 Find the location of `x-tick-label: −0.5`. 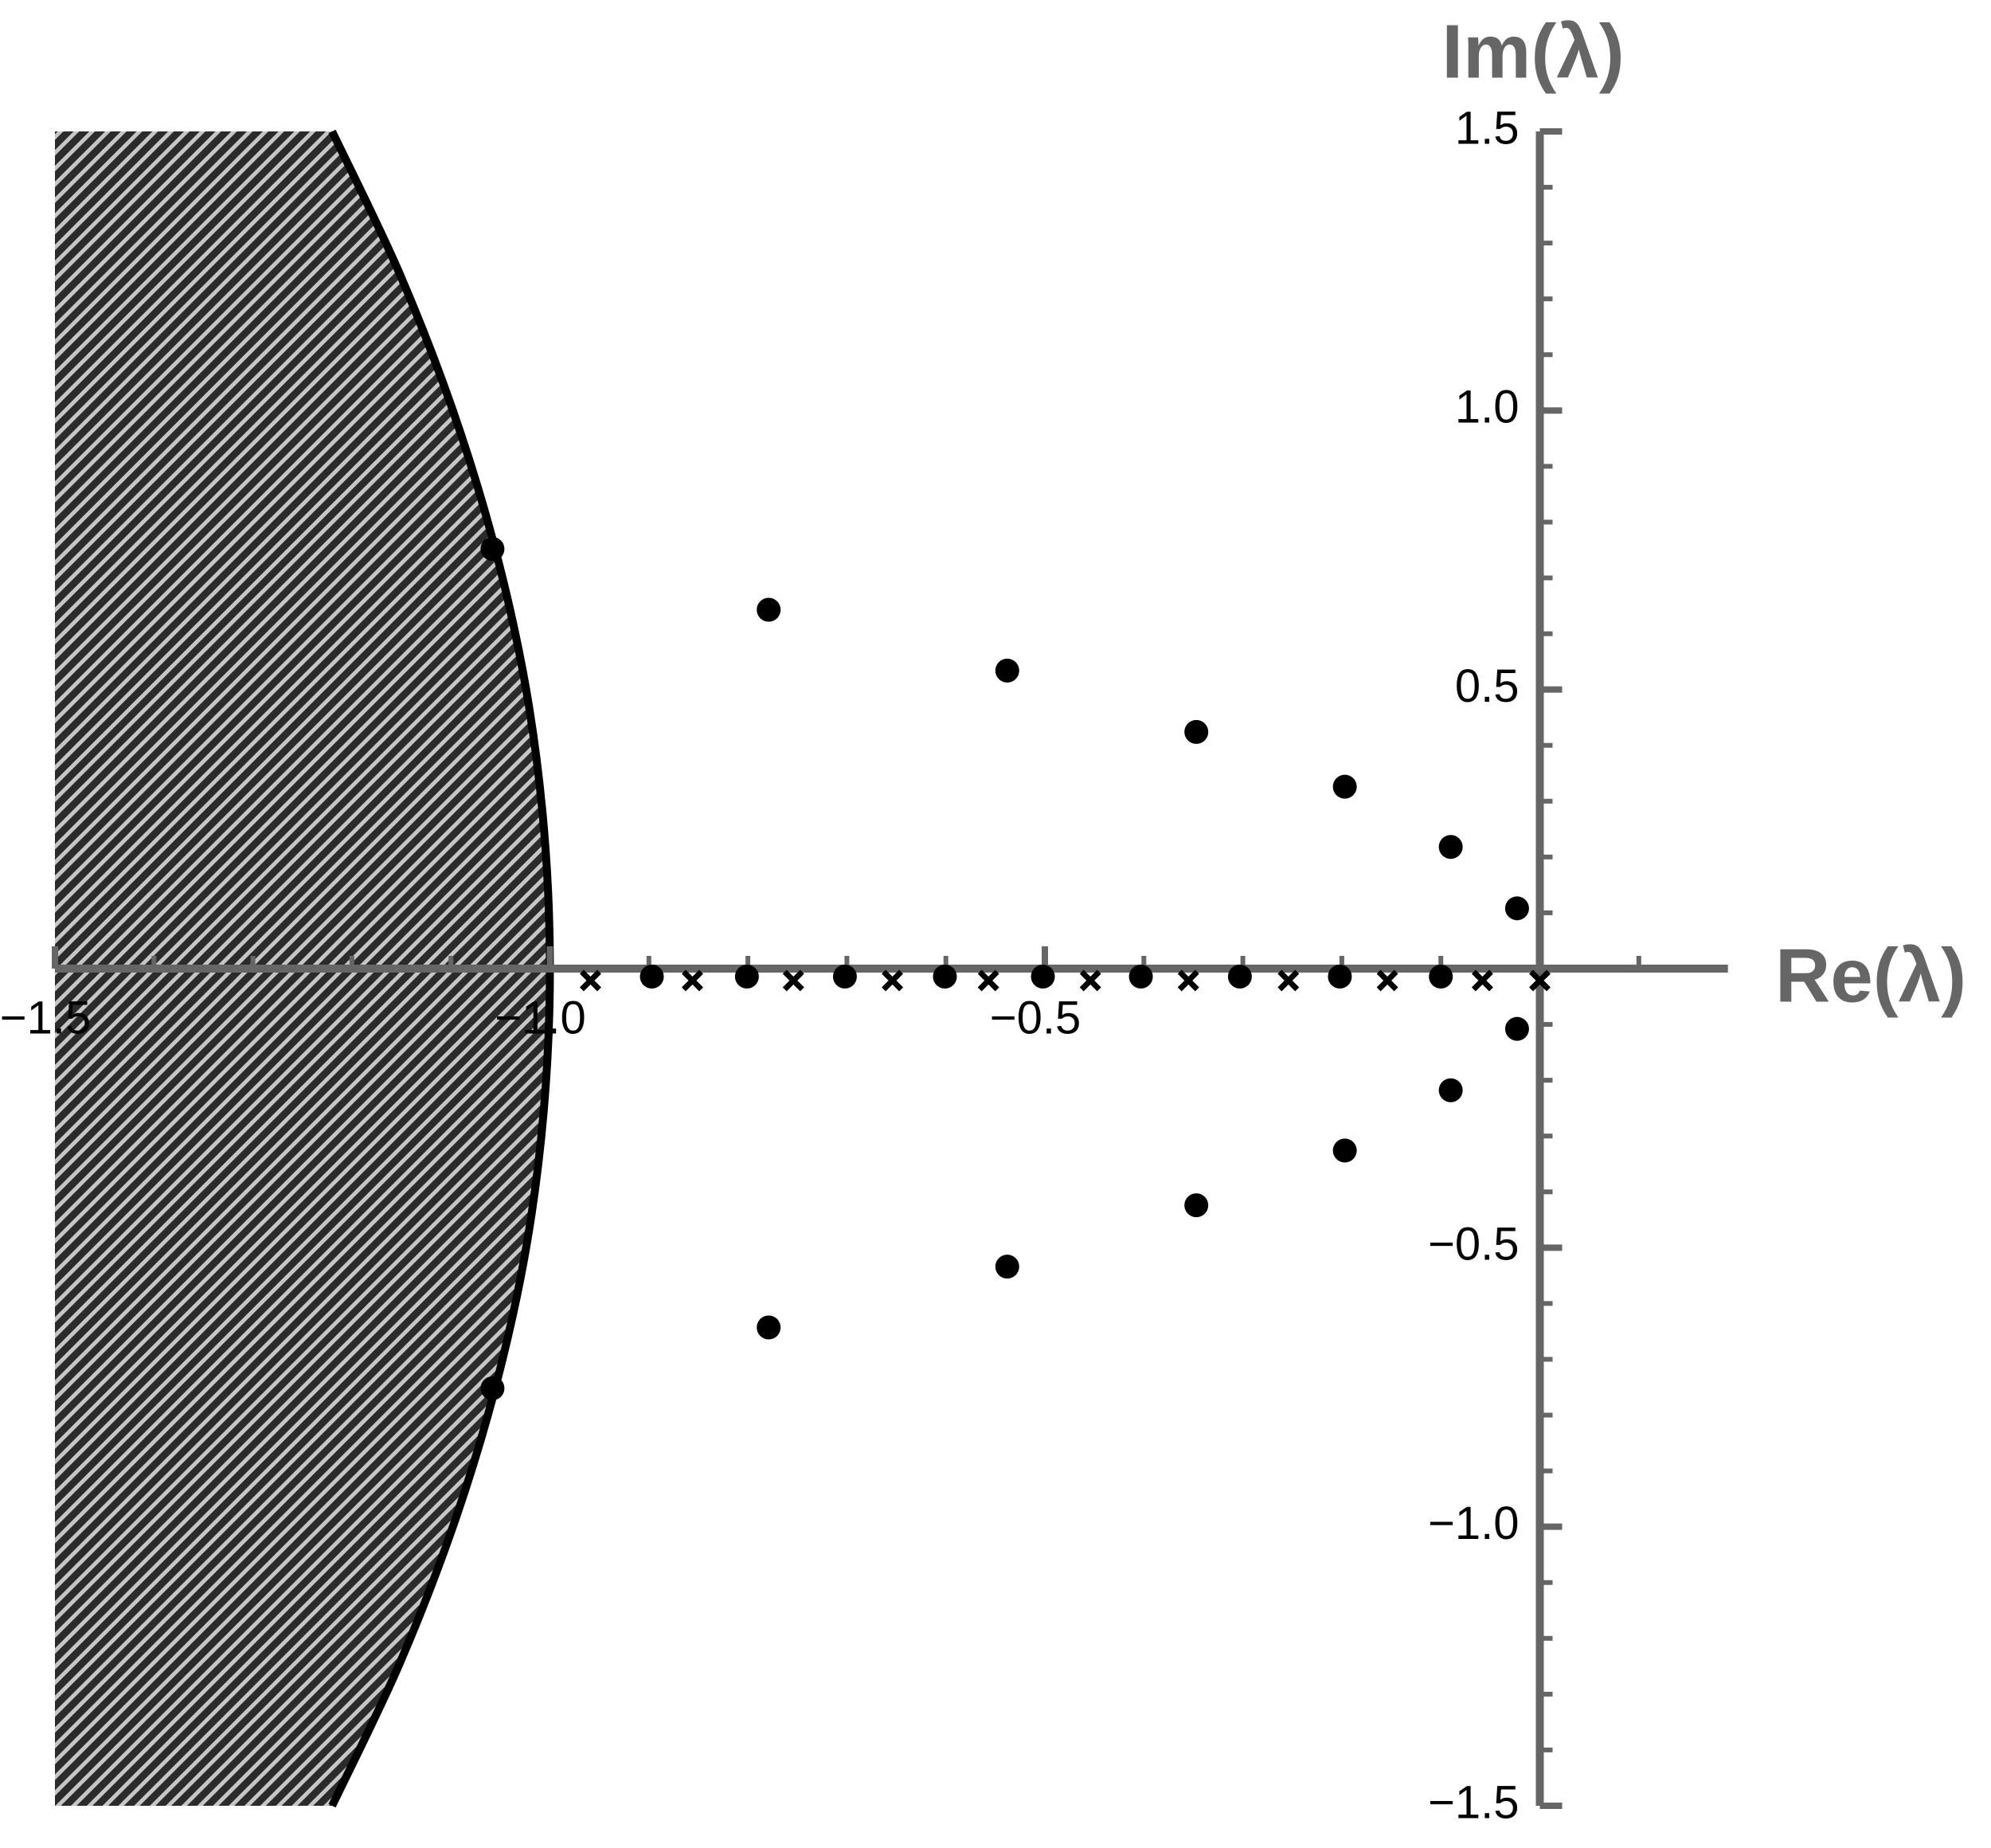

x-tick-label: −0.5 is located at coordinates (1036, 1017).